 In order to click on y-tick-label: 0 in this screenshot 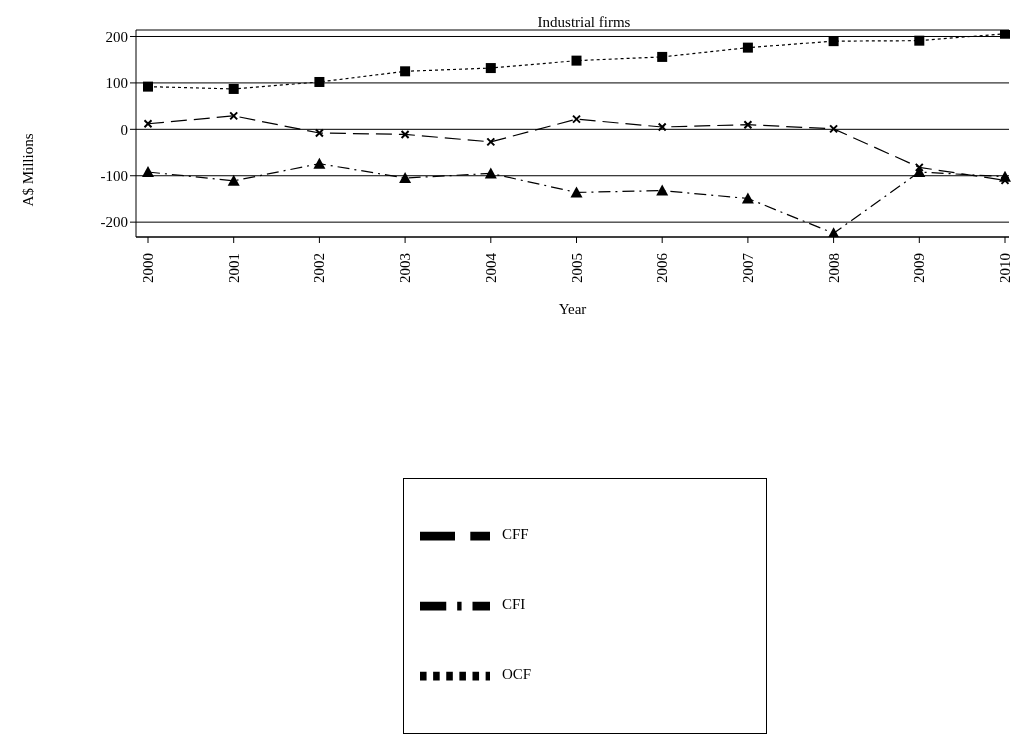, I will do `click(124, 129)`.